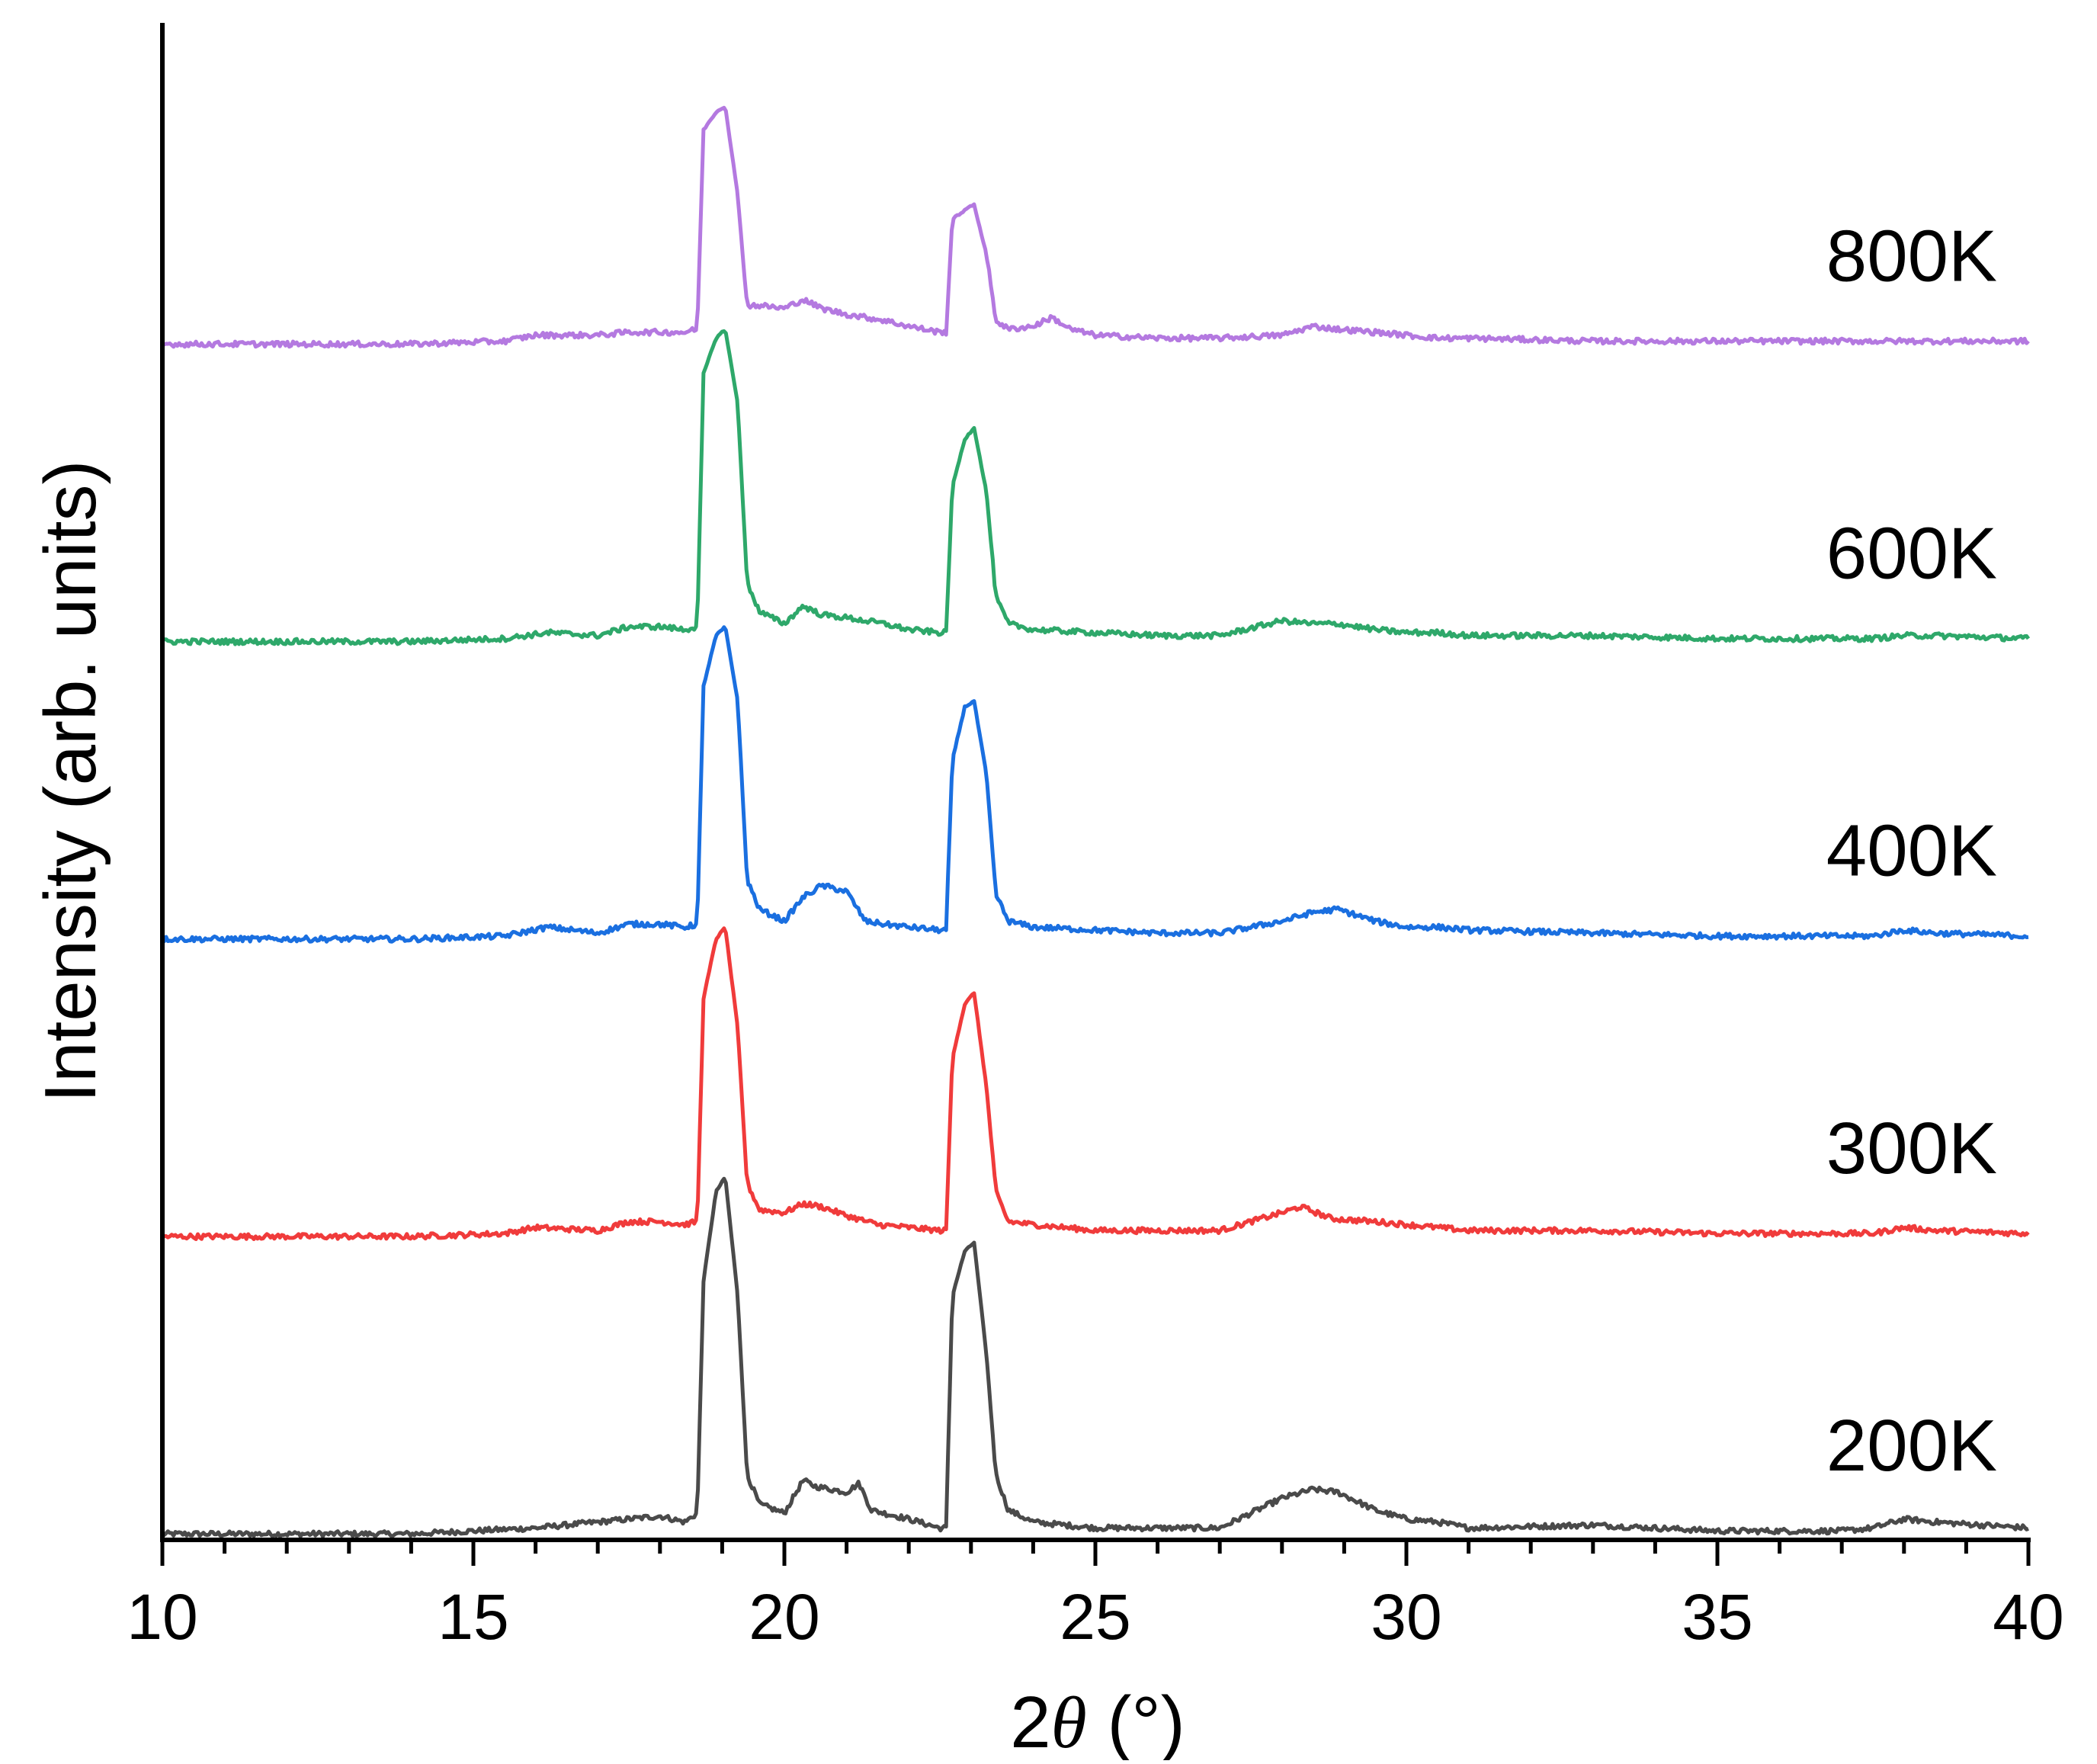 Image resolution: width=2097 pixels, height=1764 pixels. Describe the element at coordinates (1069, 1721) in the screenshot. I see `x-axis-label-theta: θ` at that location.